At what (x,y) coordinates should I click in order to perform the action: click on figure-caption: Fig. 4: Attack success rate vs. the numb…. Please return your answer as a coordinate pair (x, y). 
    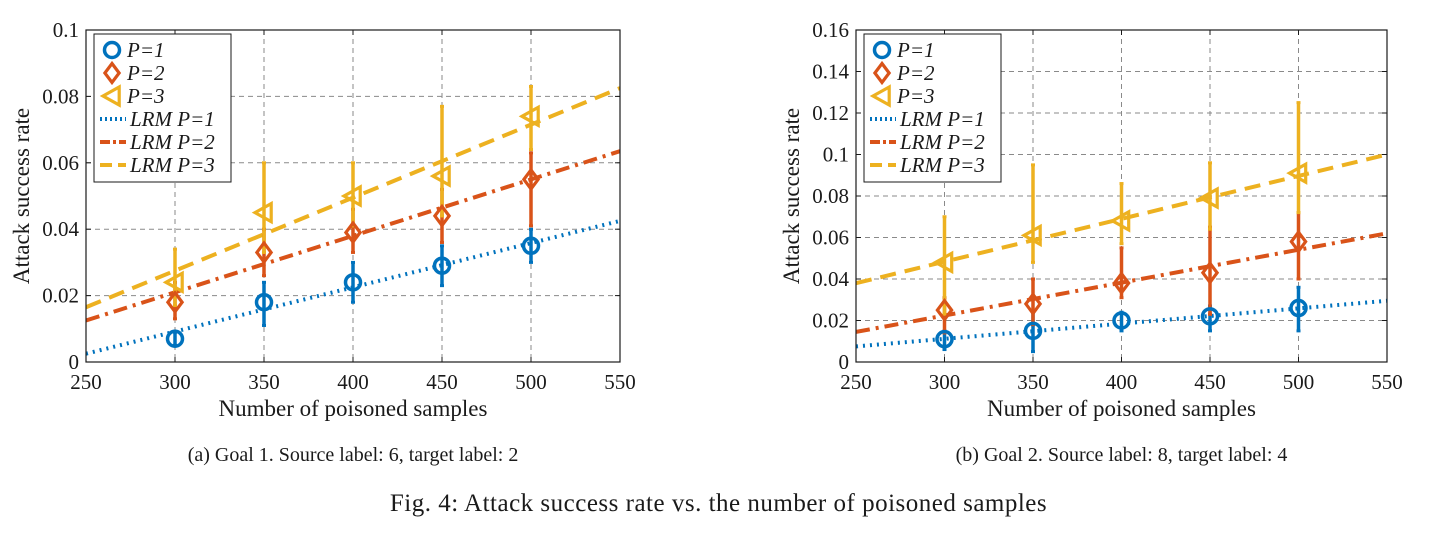
    Looking at the image, I should click on (718, 503).